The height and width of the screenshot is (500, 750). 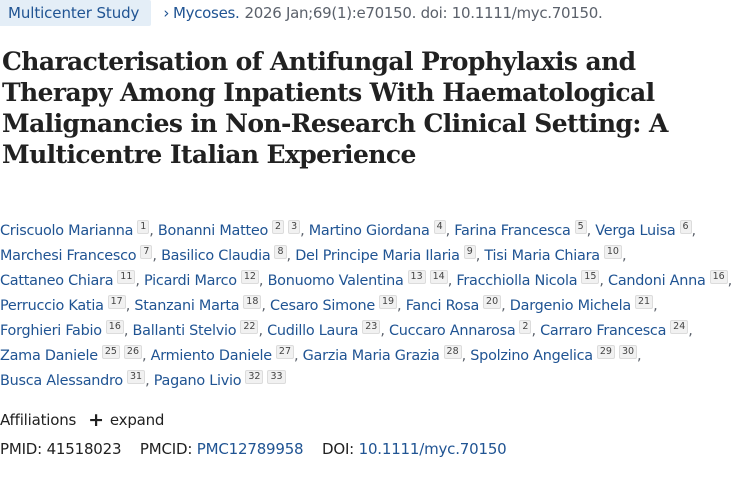 I want to click on author-item: Basilico Claudia 8, so click(x=224, y=254).